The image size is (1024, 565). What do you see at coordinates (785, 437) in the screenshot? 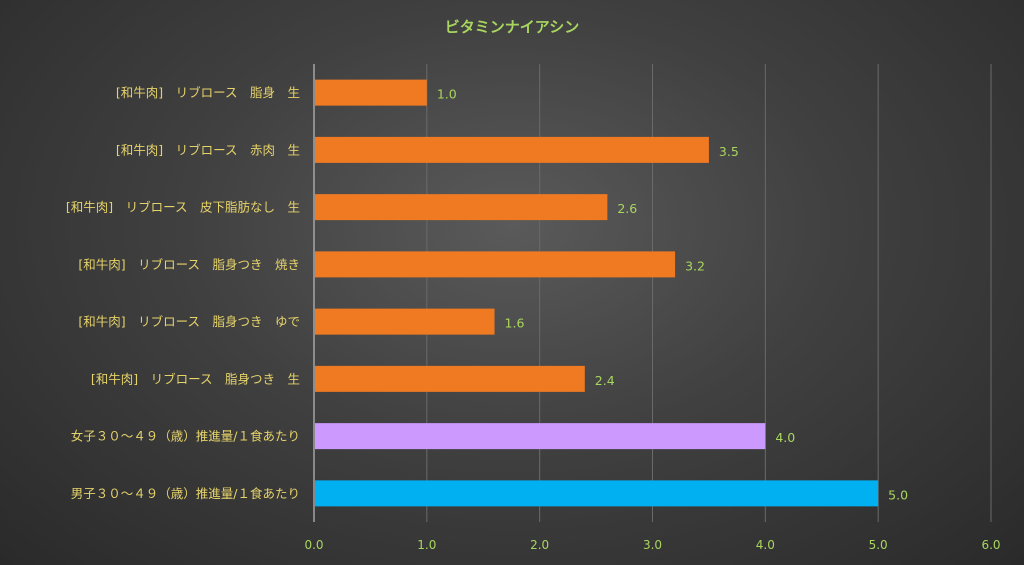
I see `data-label: 4.0` at bounding box center [785, 437].